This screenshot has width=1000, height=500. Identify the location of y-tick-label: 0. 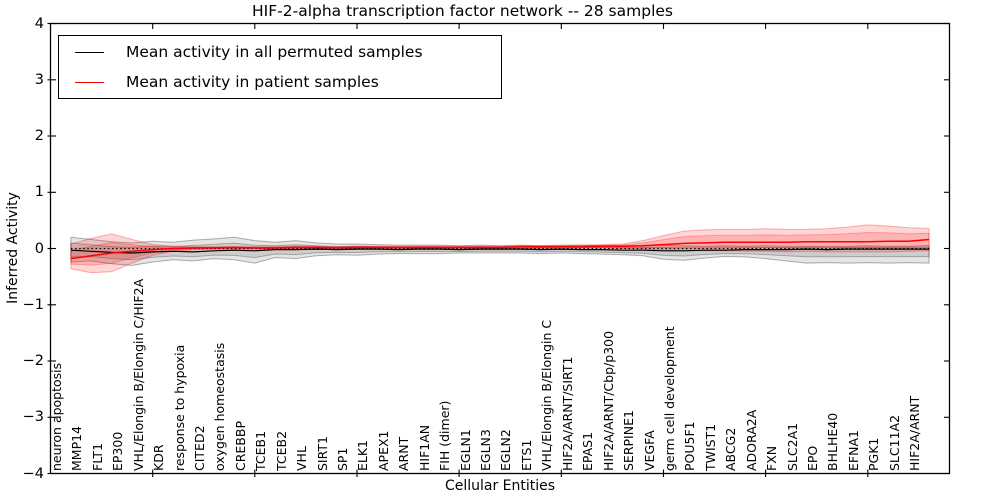
(39, 248).